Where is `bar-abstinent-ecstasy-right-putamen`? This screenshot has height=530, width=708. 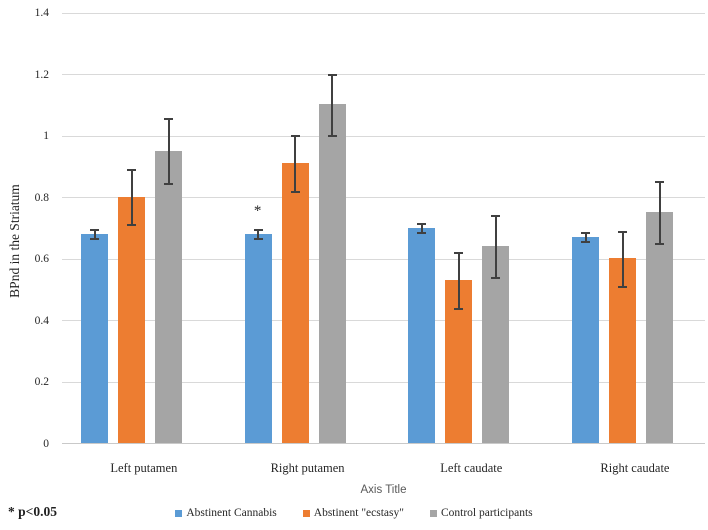 bar-abstinent-ecstasy-right-putamen is located at coordinates (295, 302).